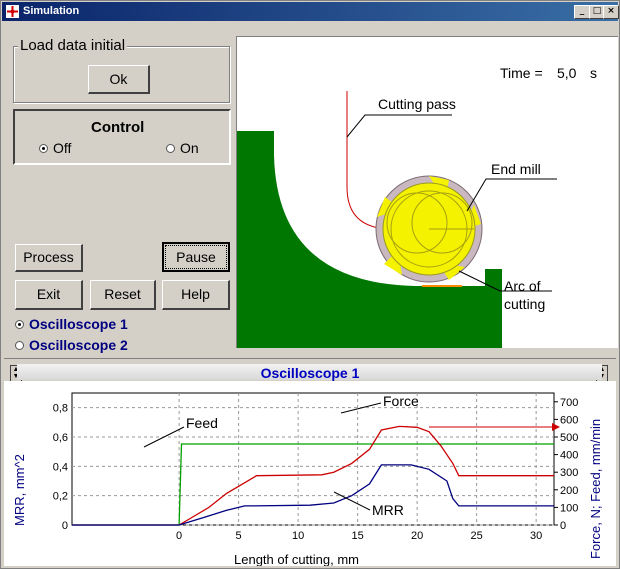  What do you see at coordinates (361, 408) in the screenshot?
I see `force-annotation-leader` at bounding box center [361, 408].